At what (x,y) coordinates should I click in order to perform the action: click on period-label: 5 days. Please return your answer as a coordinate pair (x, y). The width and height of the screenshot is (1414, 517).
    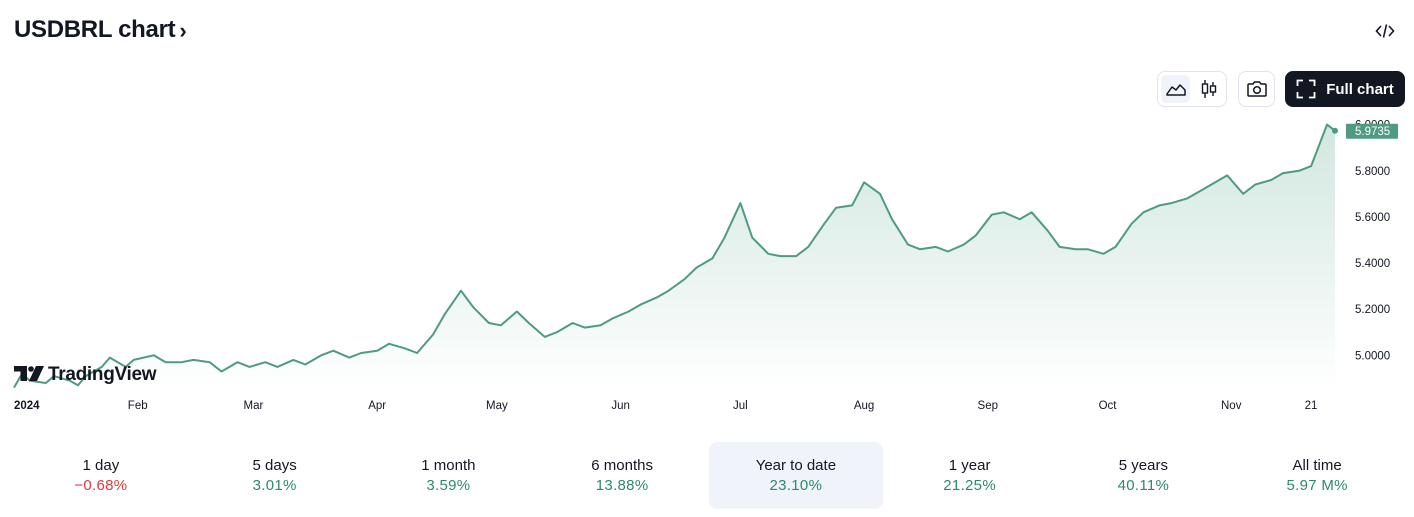
    Looking at the image, I should click on (274, 465).